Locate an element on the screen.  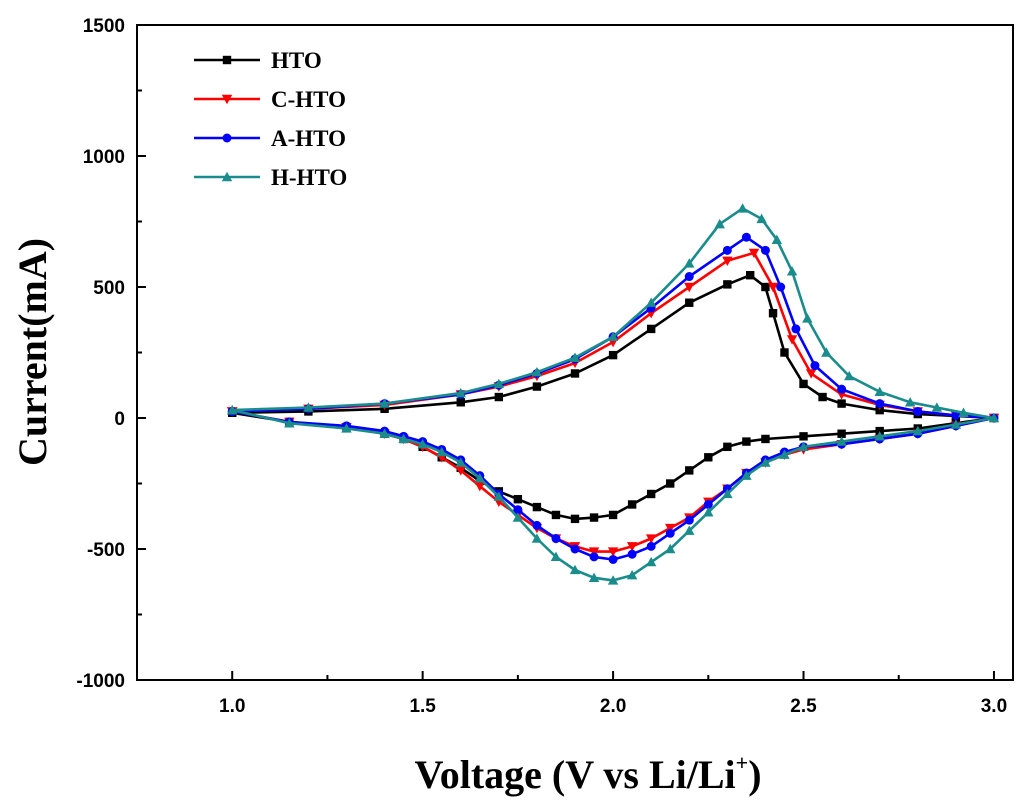
legend-item: HTO is located at coordinates (258, 60).